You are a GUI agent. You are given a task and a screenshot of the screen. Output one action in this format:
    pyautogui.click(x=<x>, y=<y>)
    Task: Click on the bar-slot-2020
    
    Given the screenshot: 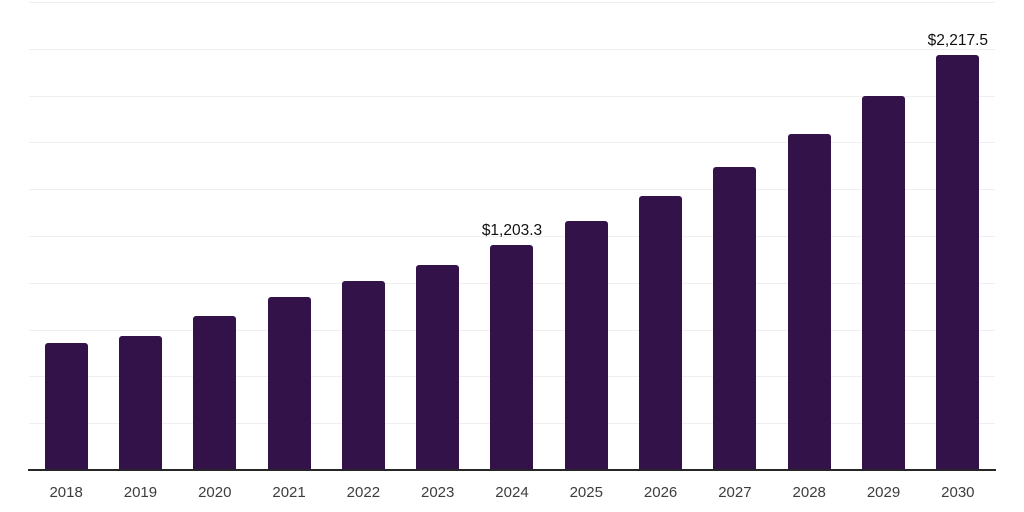 What is the action you would take?
    pyautogui.click(x=215, y=236)
    